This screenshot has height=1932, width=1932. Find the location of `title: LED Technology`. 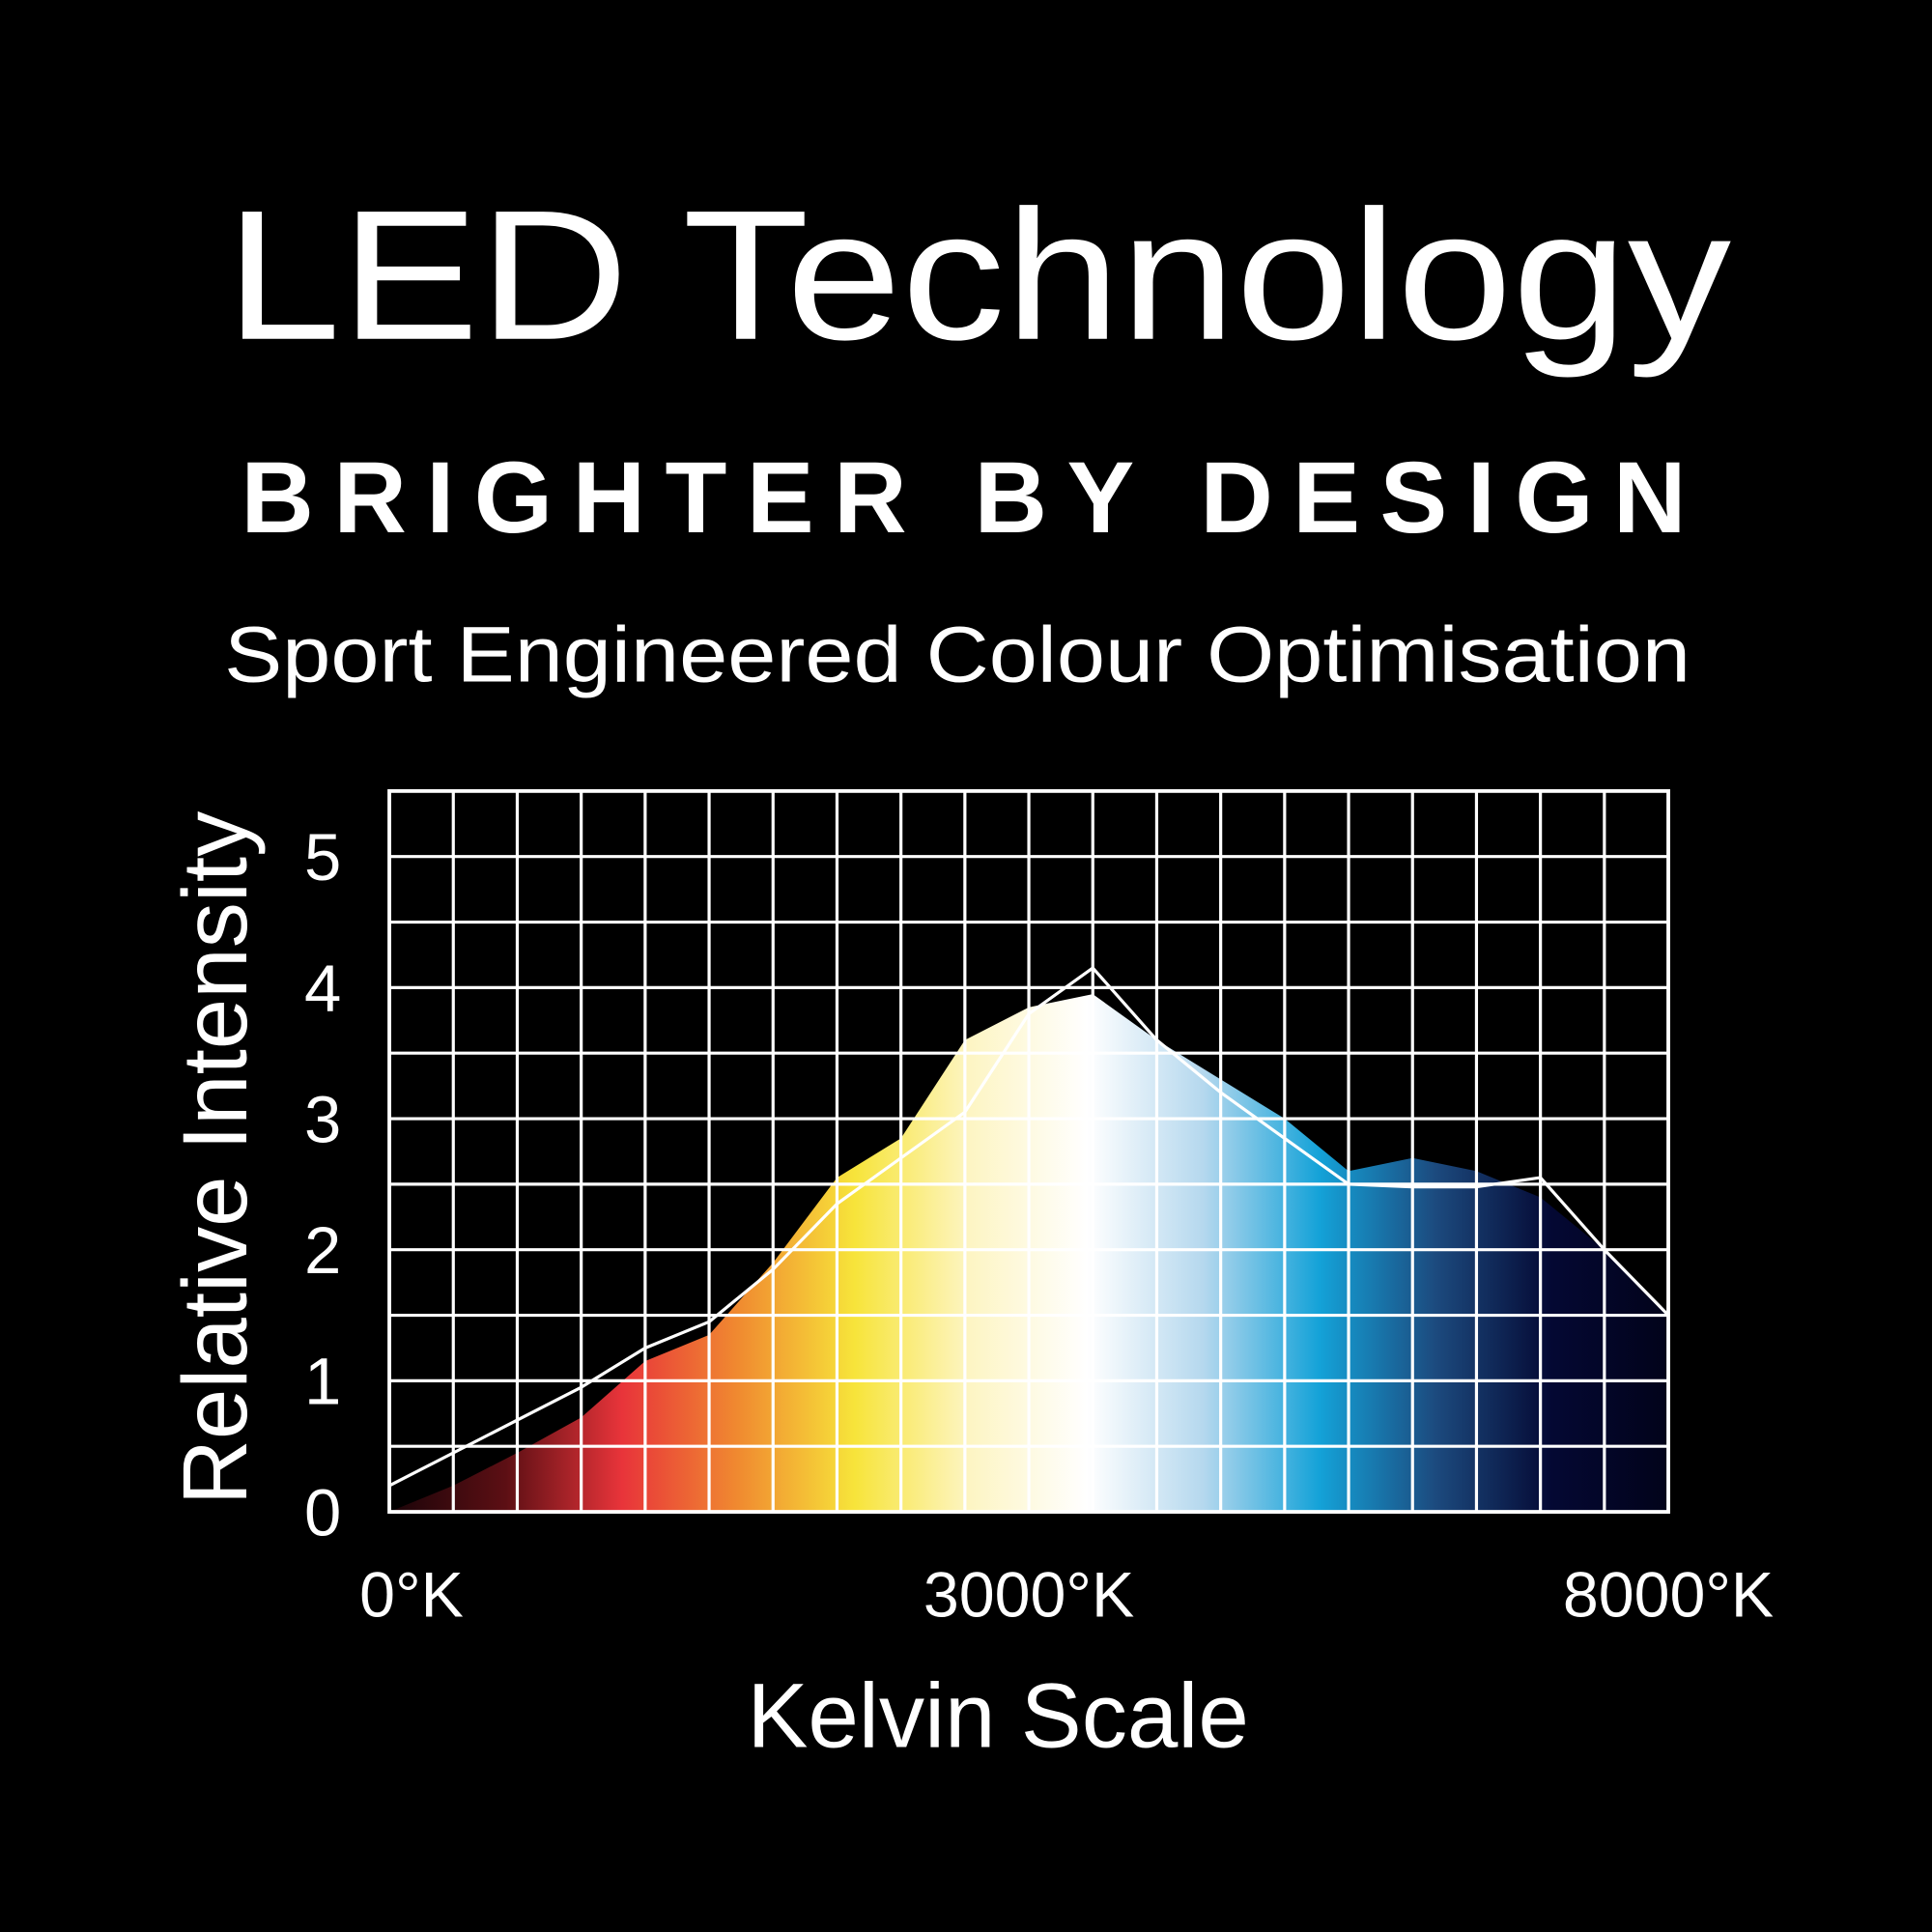

title: LED Technology is located at coordinates (978, 275).